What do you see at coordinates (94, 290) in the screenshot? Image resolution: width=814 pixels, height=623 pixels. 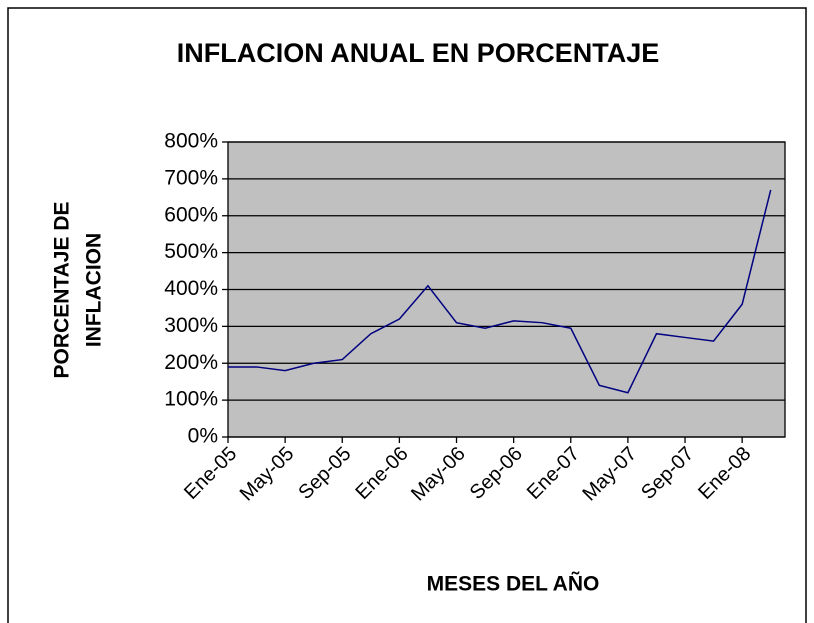 I see `y-axis-title: INFLACION` at bounding box center [94, 290].